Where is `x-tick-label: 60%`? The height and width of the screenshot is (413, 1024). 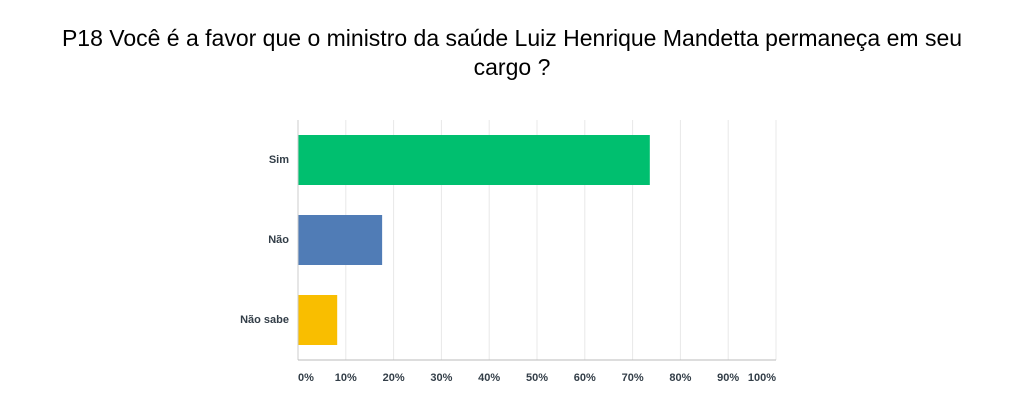
x-tick-label: 60% is located at coordinates (585, 378).